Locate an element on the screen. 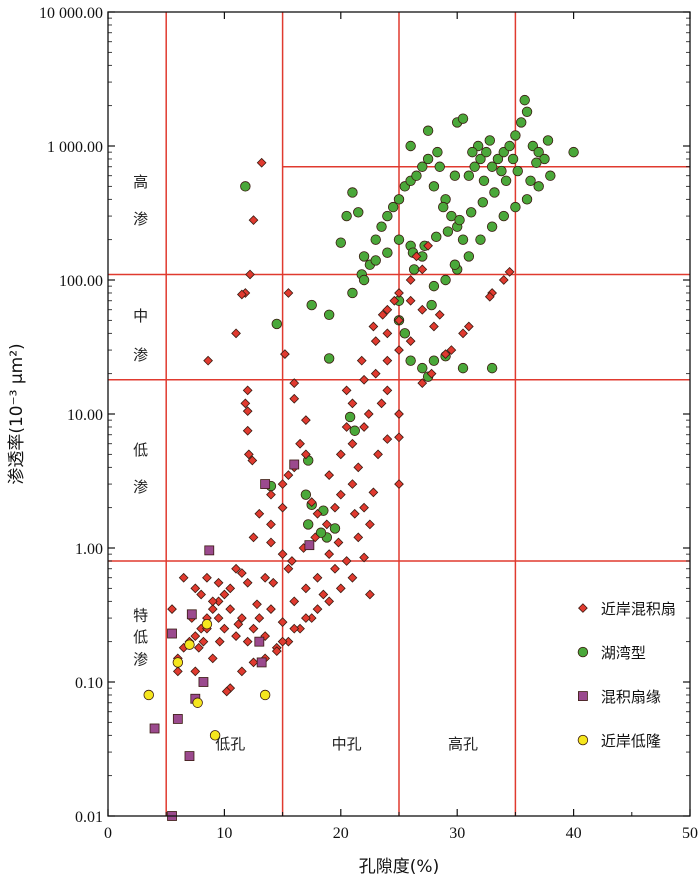  porosity-zone-label: 中孔 is located at coordinates (347, 744).